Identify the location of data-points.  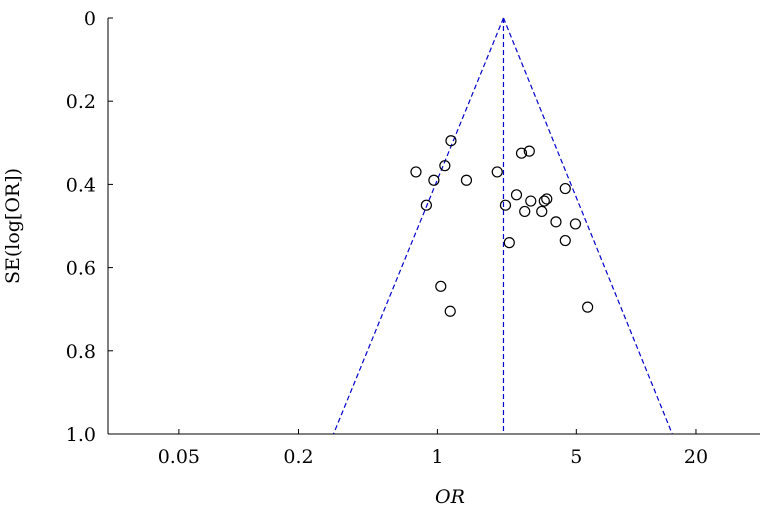
(502, 226).